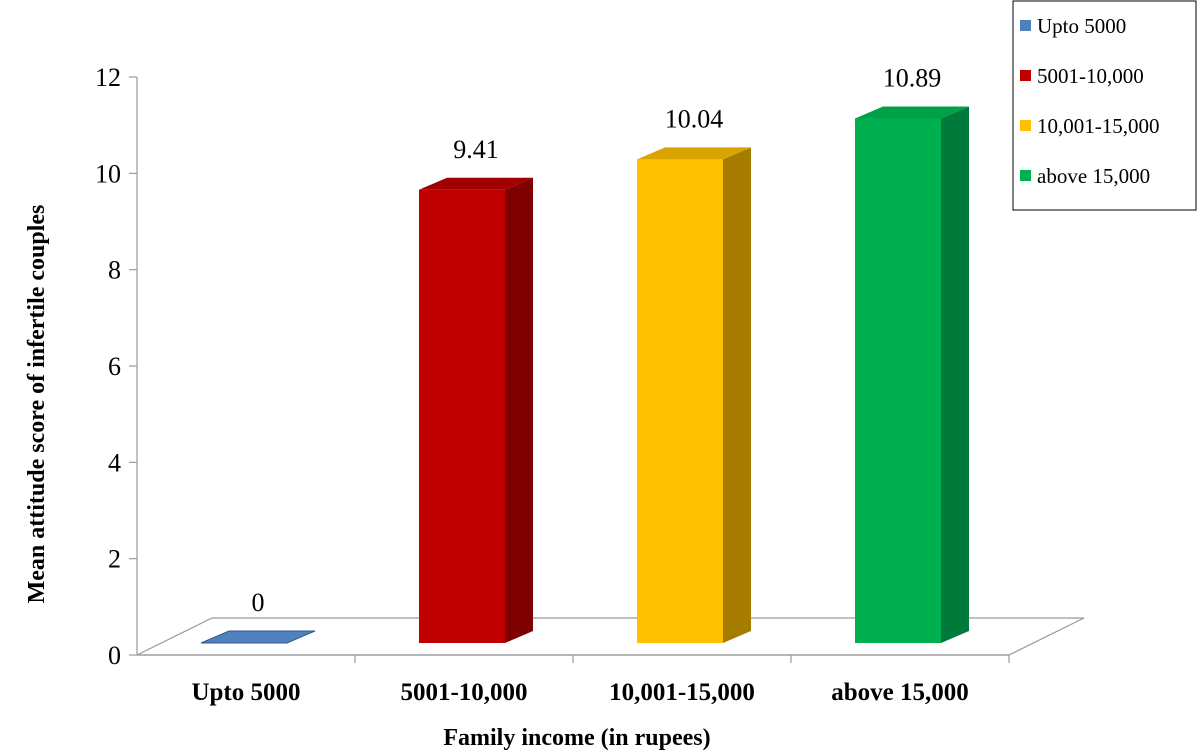  What do you see at coordinates (114, 270) in the screenshot?
I see `y-tick-label: 8` at bounding box center [114, 270].